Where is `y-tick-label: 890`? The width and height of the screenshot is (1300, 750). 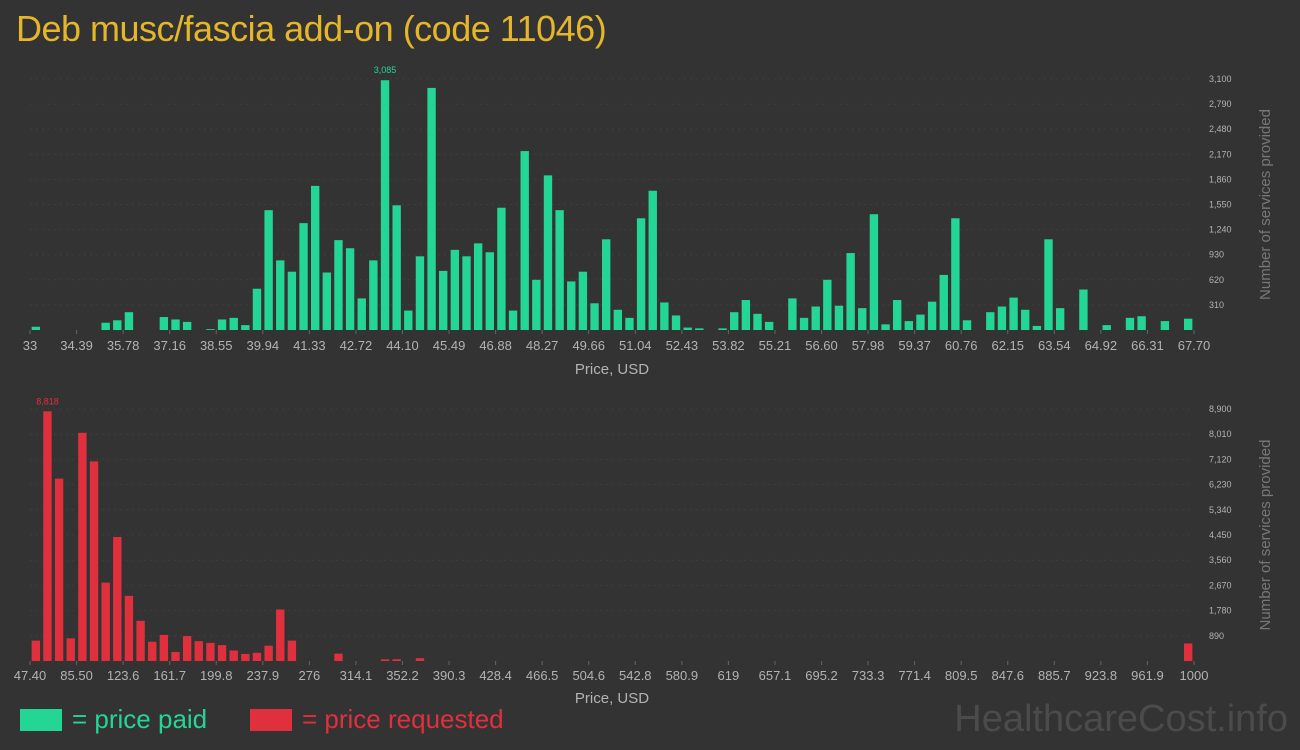 y-tick-label: 890 is located at coordinates (1216, 636).